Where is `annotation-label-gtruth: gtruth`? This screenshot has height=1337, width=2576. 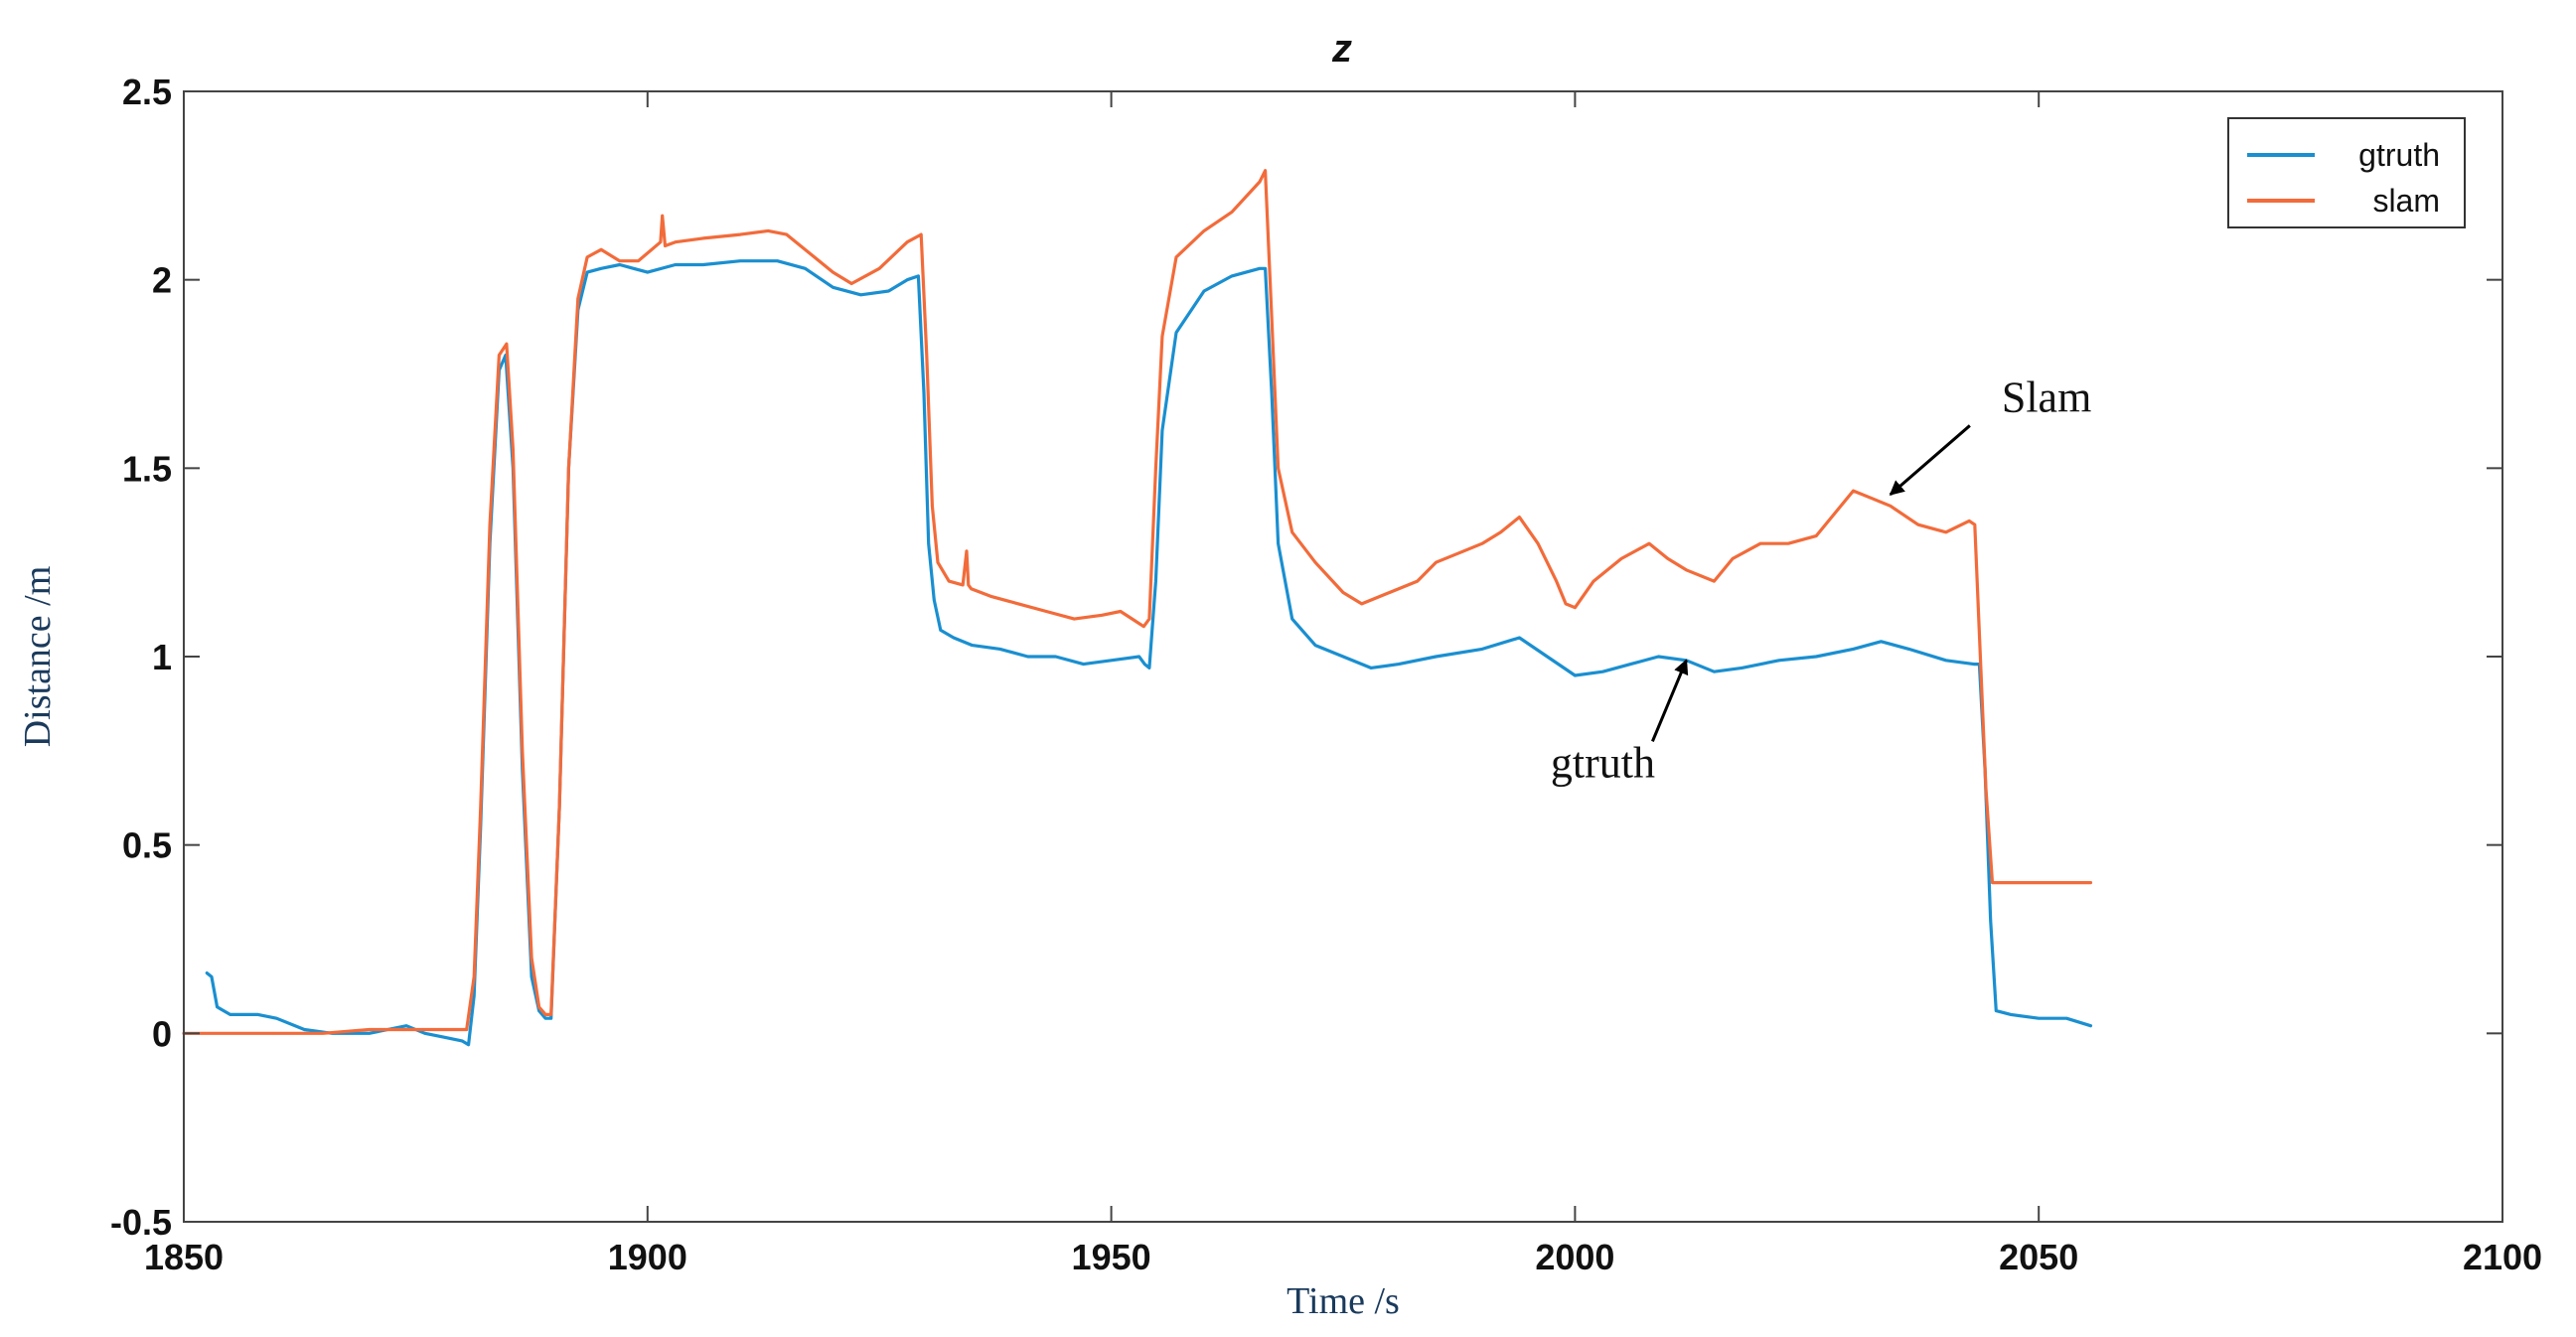 annotation-label-gtruth: gtruth is located at coordinates (1603, 762).